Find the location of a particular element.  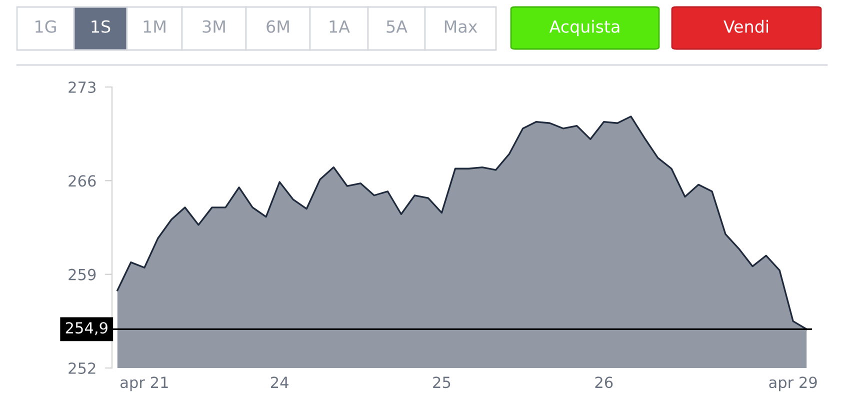

x-tick-label: apr 29 is located at coordinates (793, 384).